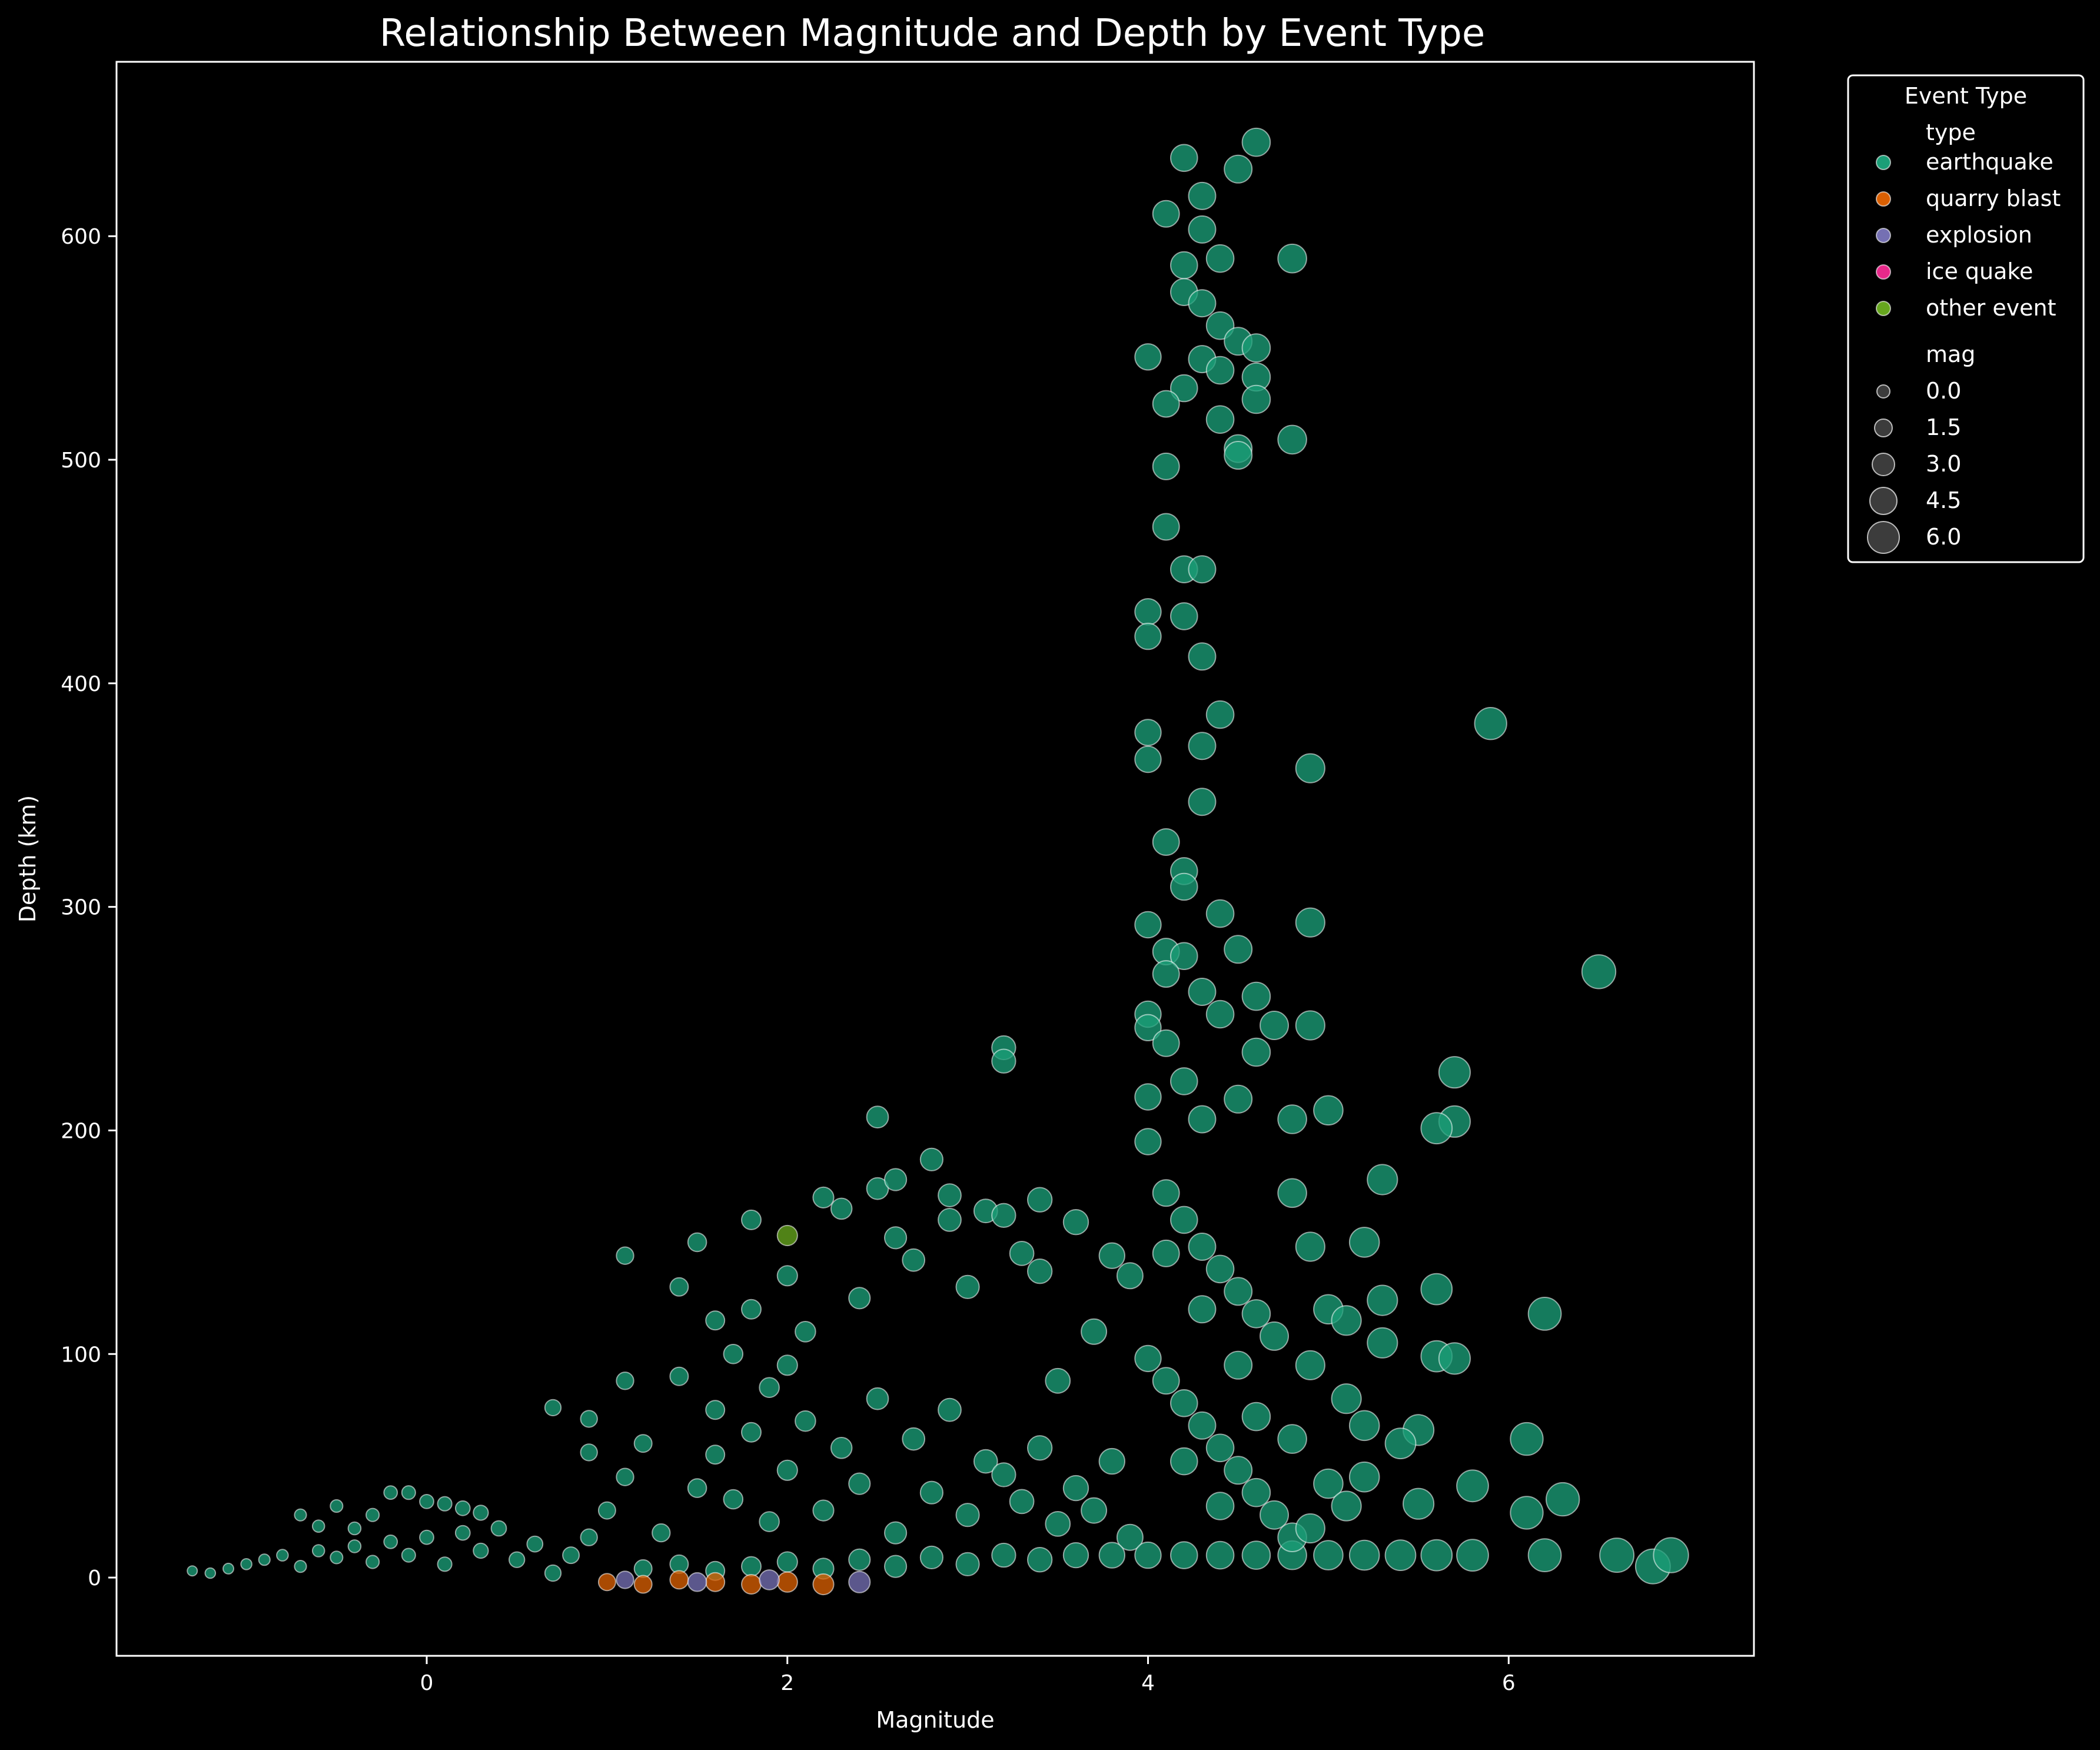 Image resolution: width=2100 pixels, height=1750 pixels. Describe the element at coordinates (1979, 235) in the screenshot. I see `legend-label: explosion` at that location.